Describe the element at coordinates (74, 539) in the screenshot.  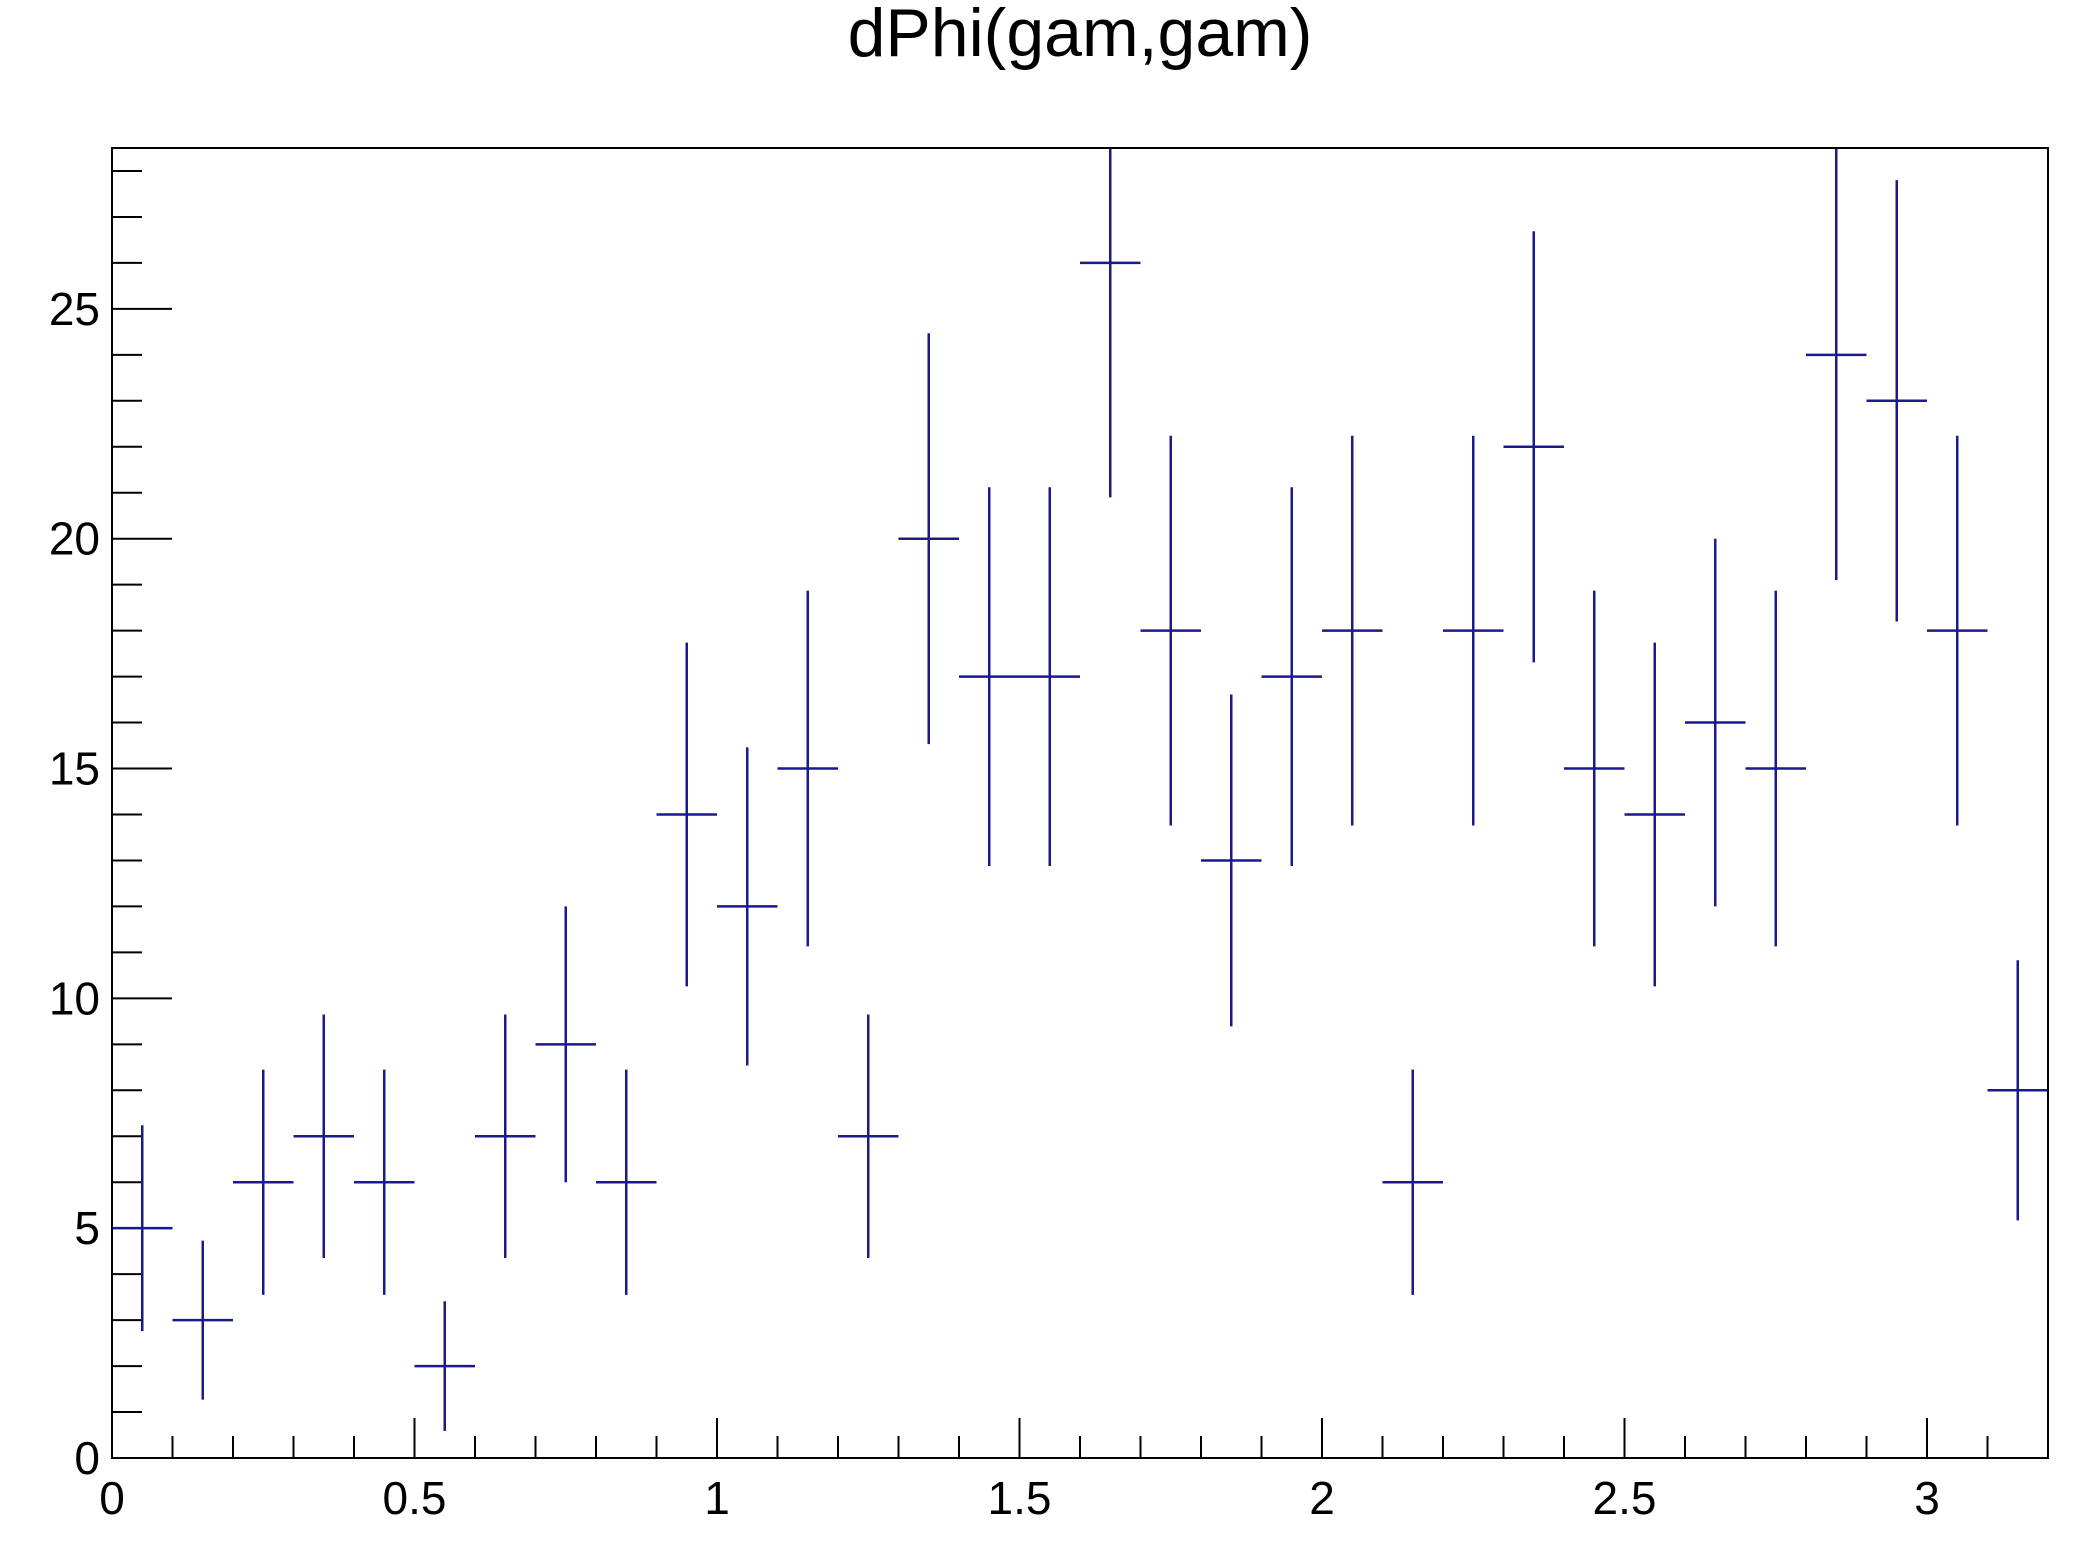
I see `y-tick-label: 20` at that location.